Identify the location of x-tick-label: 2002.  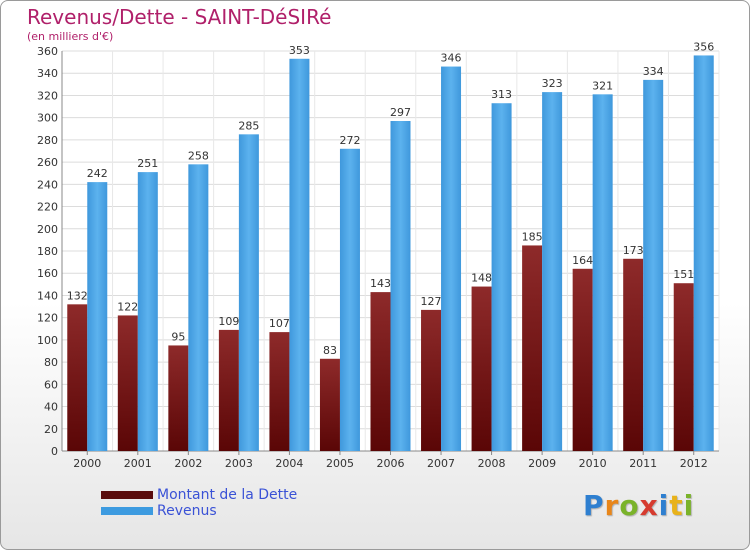
(188, 463).